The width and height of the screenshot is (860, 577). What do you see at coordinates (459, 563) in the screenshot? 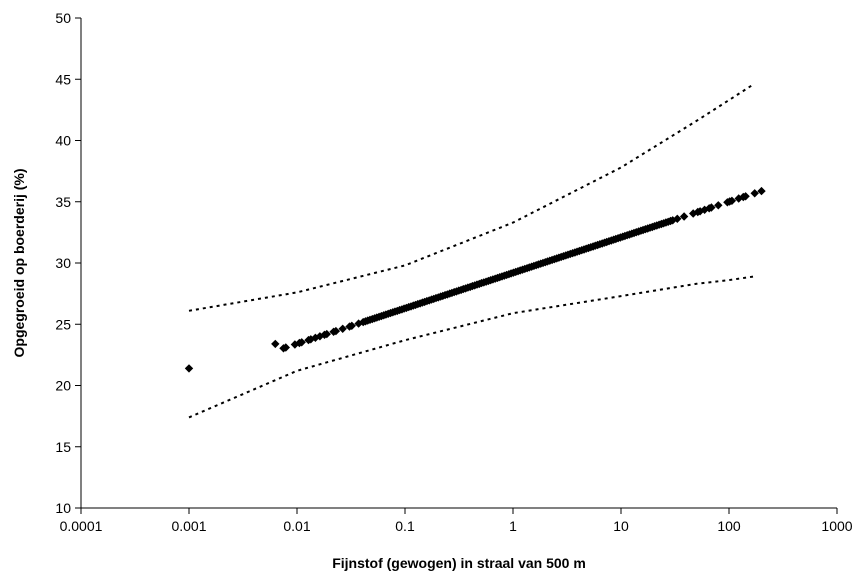
I see `x-axis-title: Fijnstof (gewogen) in straal van 500 m` at bounding box center [459, 563].